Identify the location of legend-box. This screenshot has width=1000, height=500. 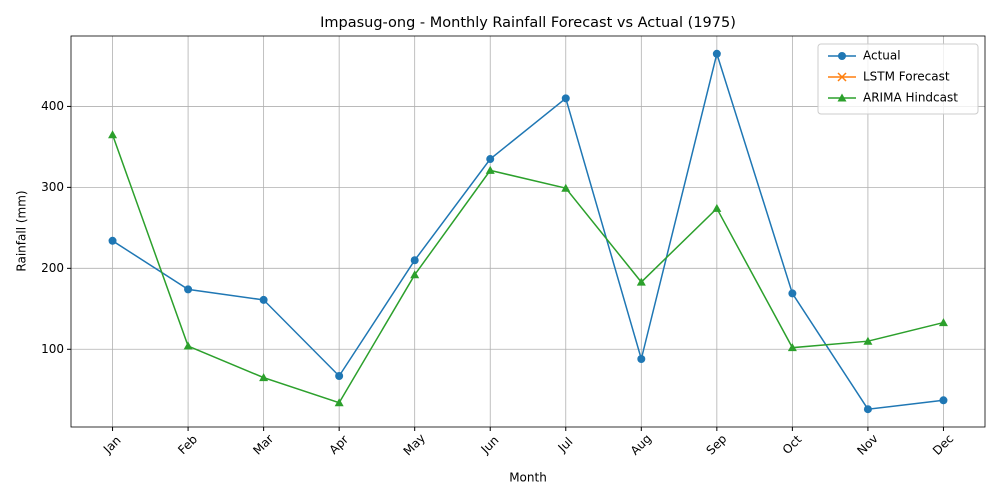
(898, 79).